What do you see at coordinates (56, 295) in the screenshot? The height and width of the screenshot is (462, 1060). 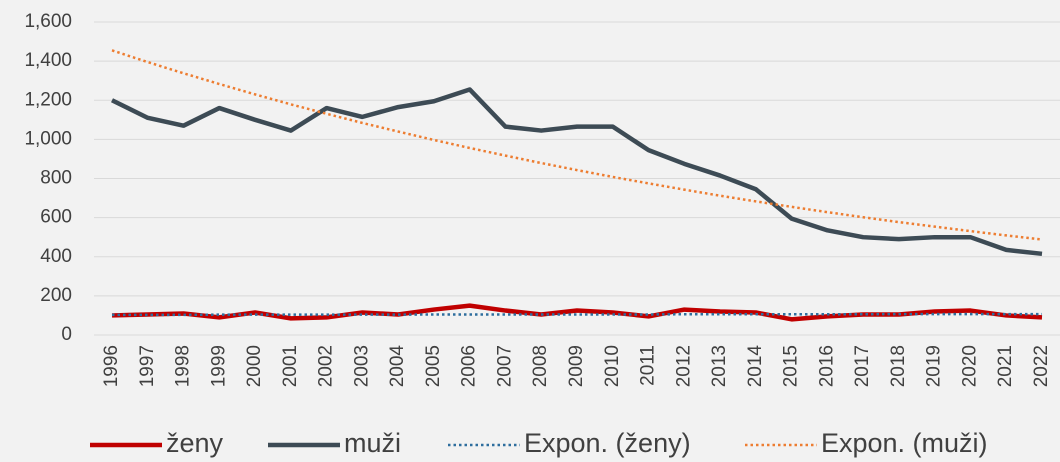 I see `y-tick-label: 200` at bounding box center [56, 295].